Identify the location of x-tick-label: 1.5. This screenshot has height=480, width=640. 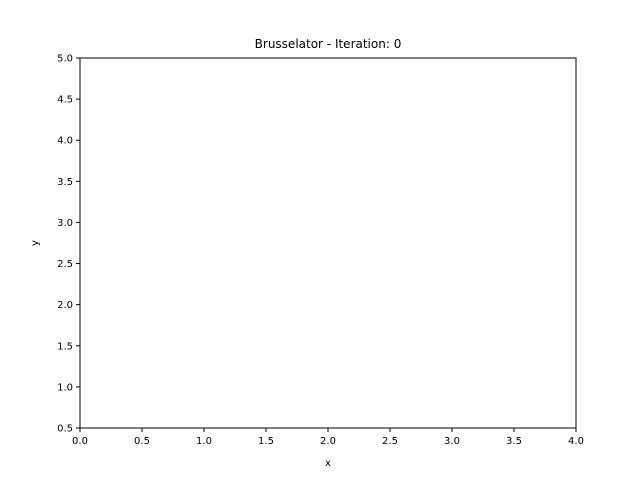
(266, 441).